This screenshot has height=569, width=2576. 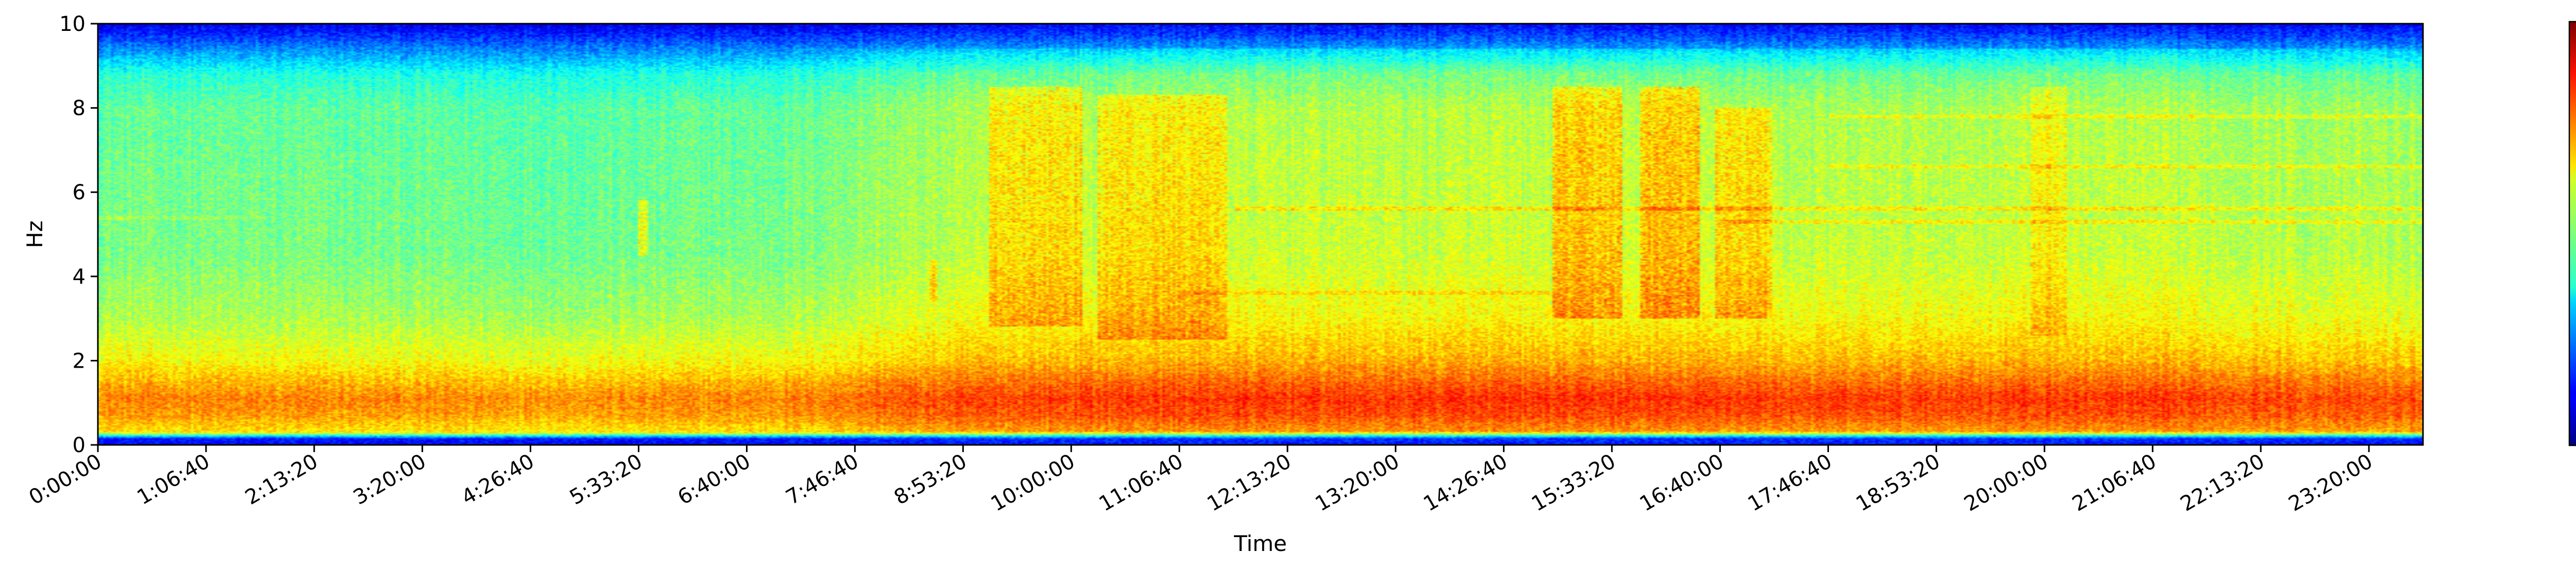 I want to click on x-tick-label: 13:20:00, so click(x=1357, y=483).